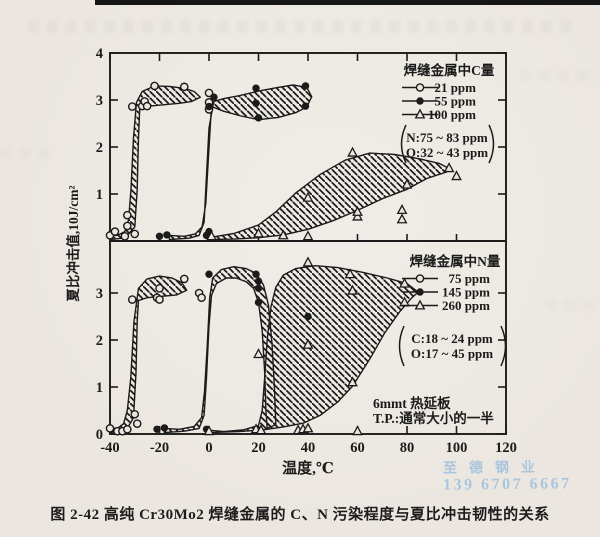  I want to click on x-tick-label: 20, so click(258, 448).